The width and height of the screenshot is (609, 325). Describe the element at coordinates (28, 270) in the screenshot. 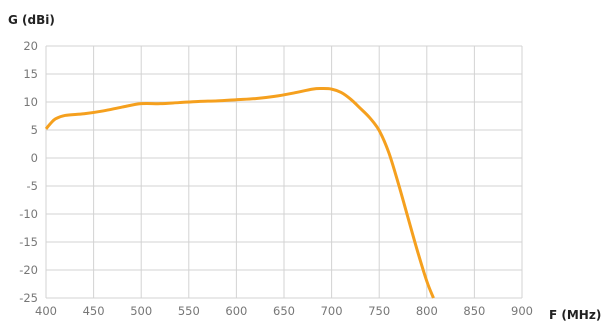

I see `y-tick-label: -20` at that location.